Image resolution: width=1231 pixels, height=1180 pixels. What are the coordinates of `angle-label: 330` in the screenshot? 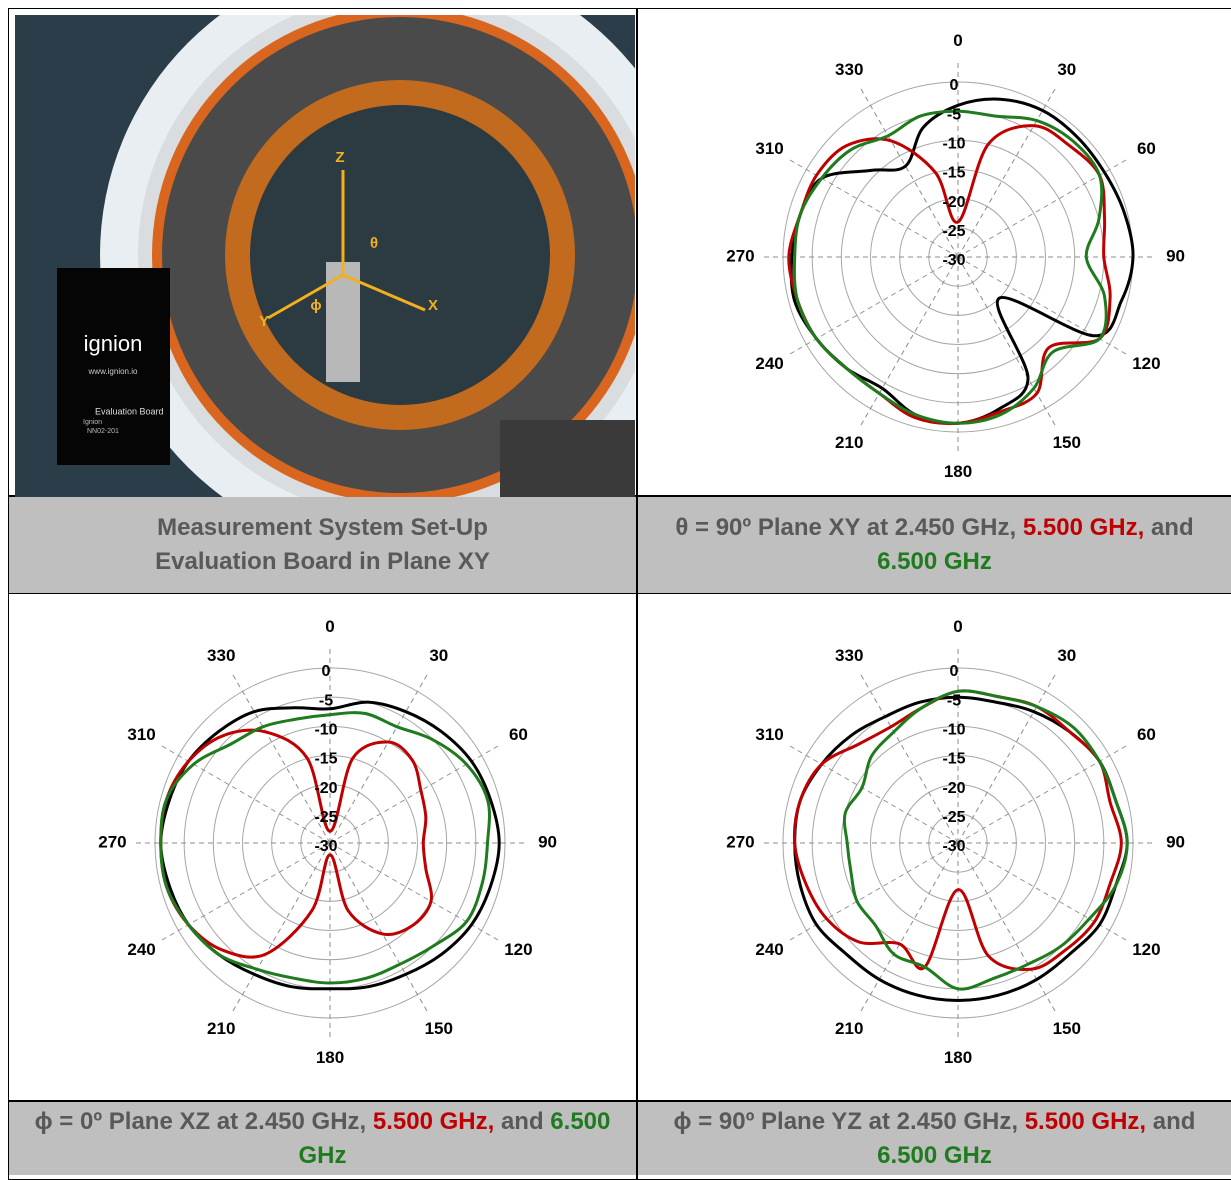 It's located at (221, 655).